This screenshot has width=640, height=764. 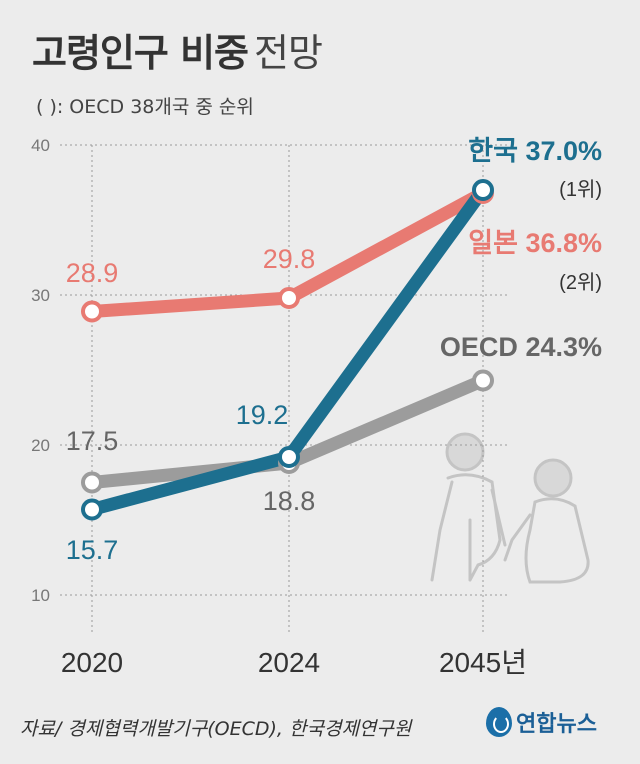 What do you see at coordinates (140, 53) in the screenshot?
I see `chart-title-bold: 고령인구 비중` at bounding box center [140, 53].